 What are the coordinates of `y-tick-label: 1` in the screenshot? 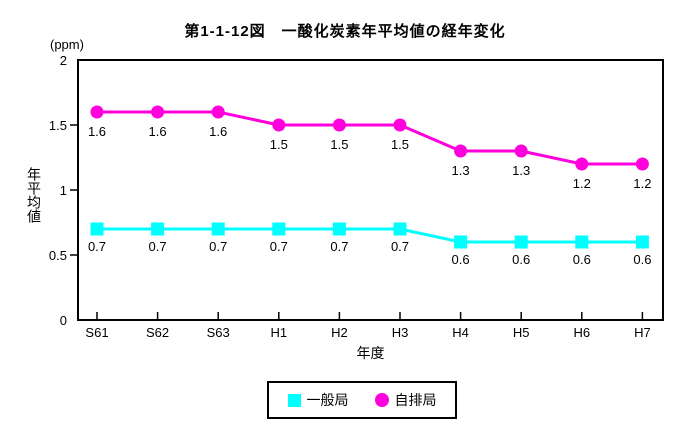 It's located at (63, 190).